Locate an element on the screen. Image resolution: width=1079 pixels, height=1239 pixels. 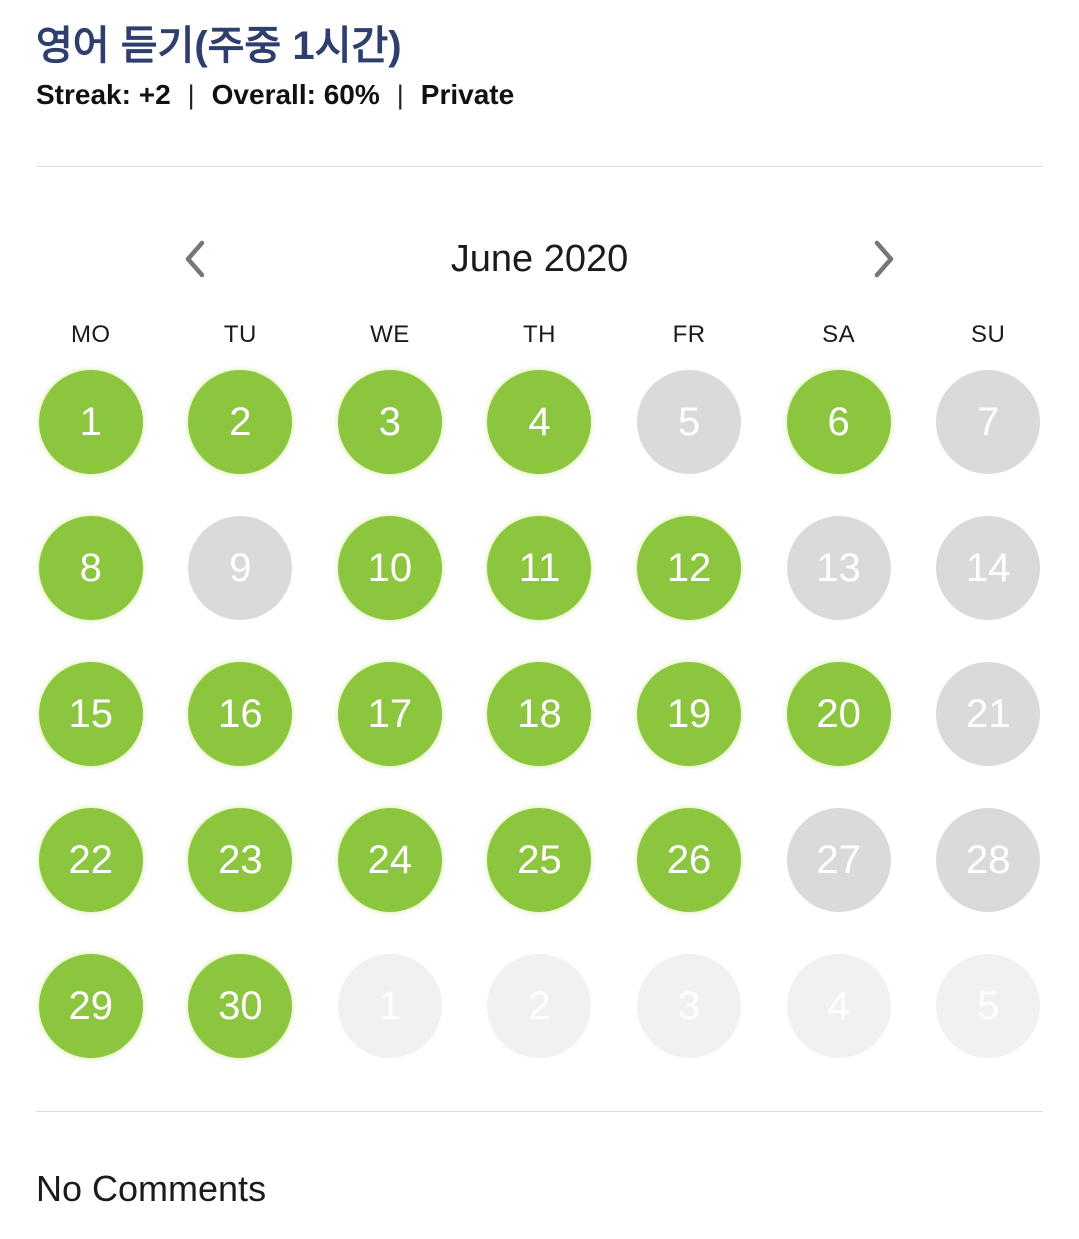
day-missed: 14 is located at coordinates (988, 568).